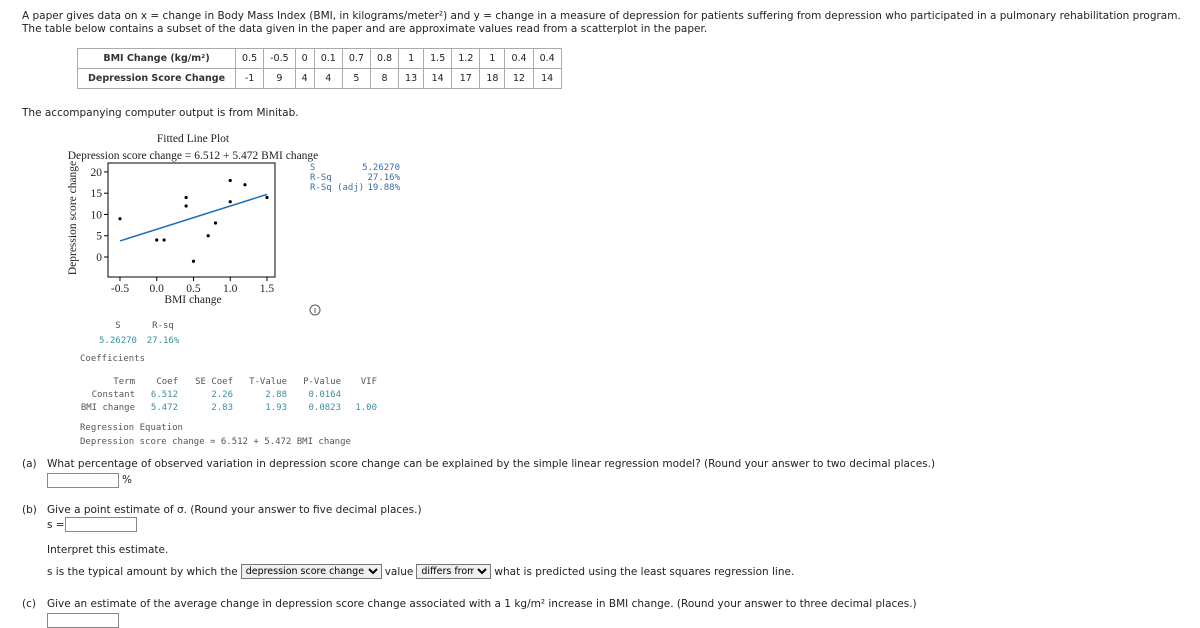  I want to click on table-cell: 17, so click(466, 78).